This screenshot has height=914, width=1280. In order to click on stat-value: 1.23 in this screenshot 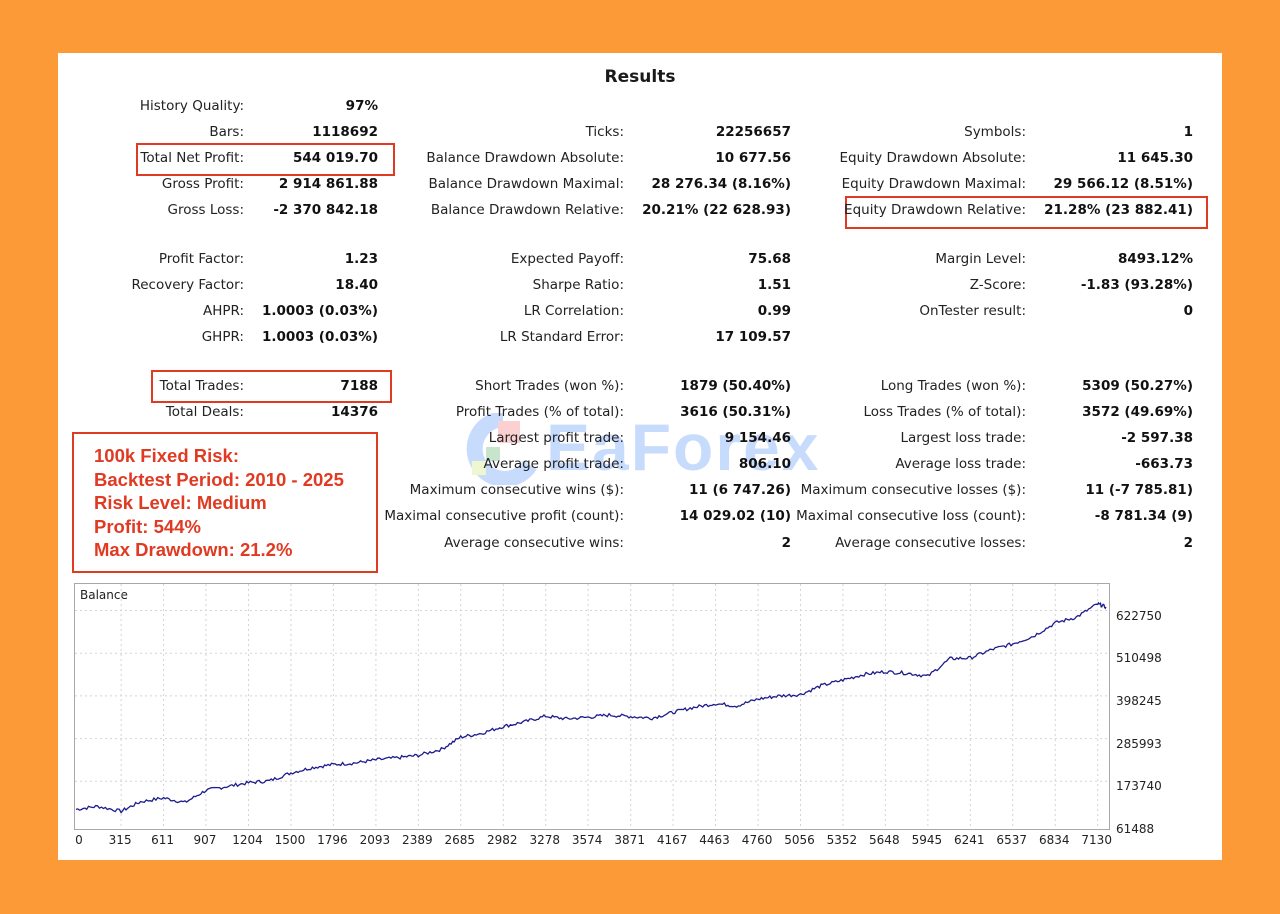, I will do `click(361, 259)`.